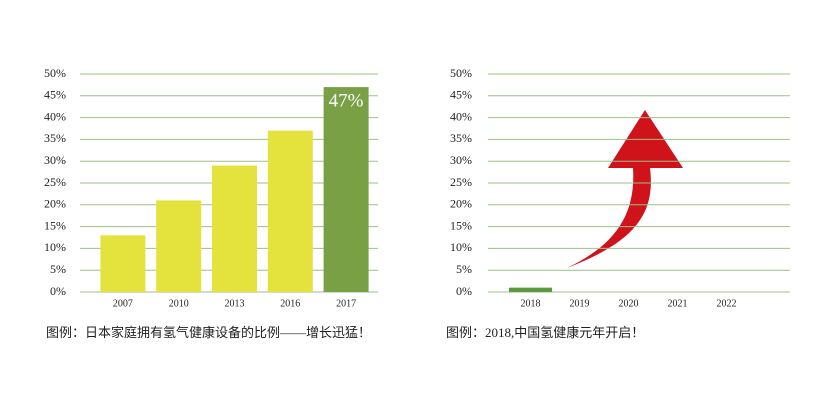  Describe the element at coordinates (179, 303) in the screenshot. I see `x-tick-label: 2010` at that location.